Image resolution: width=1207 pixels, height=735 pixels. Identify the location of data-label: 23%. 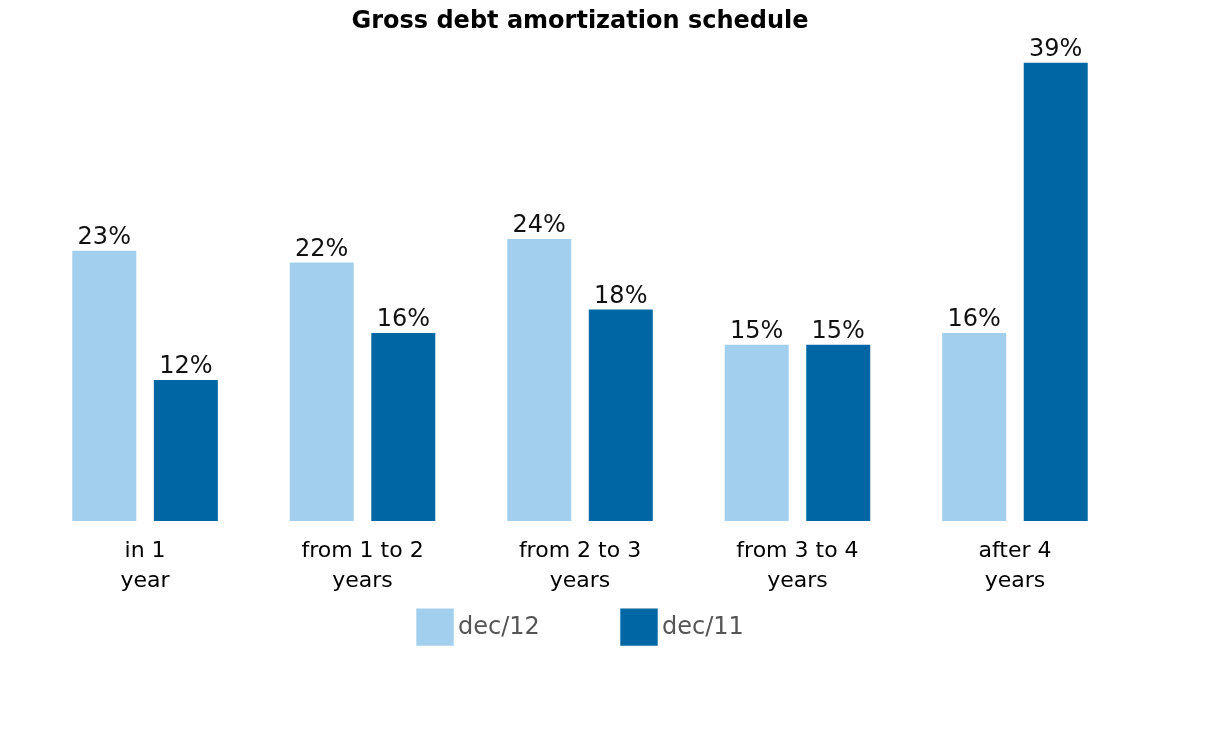
(104, 235).